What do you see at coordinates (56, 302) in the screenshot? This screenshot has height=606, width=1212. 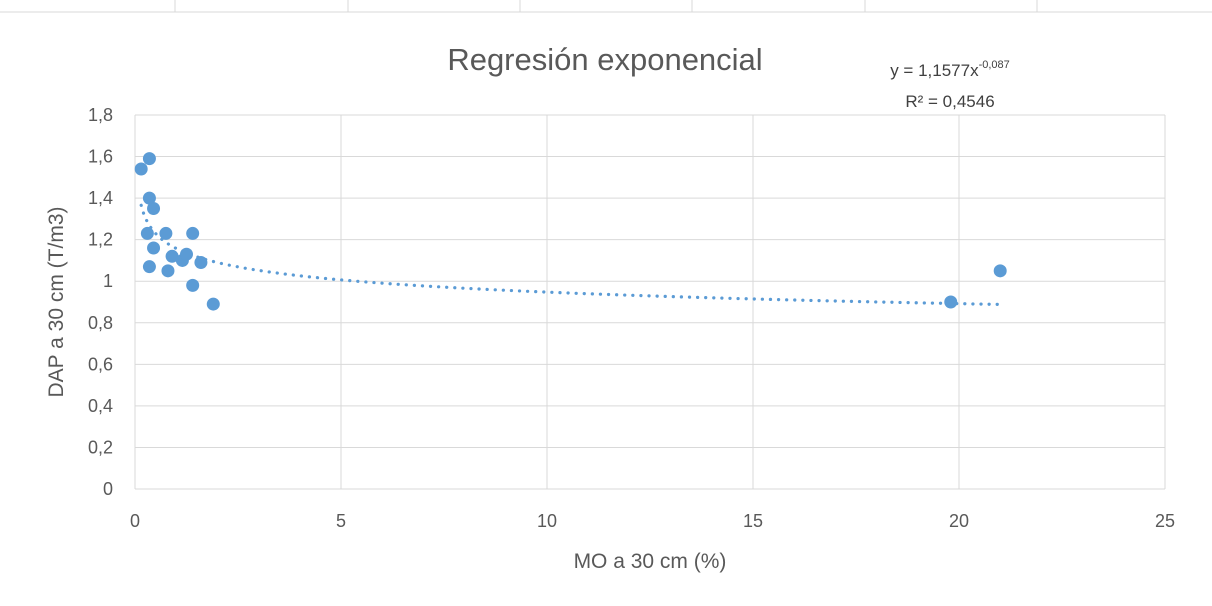 I see `y-axis-title: DAP a 30 cm (T/m3)` at bounding box center [56, 302].